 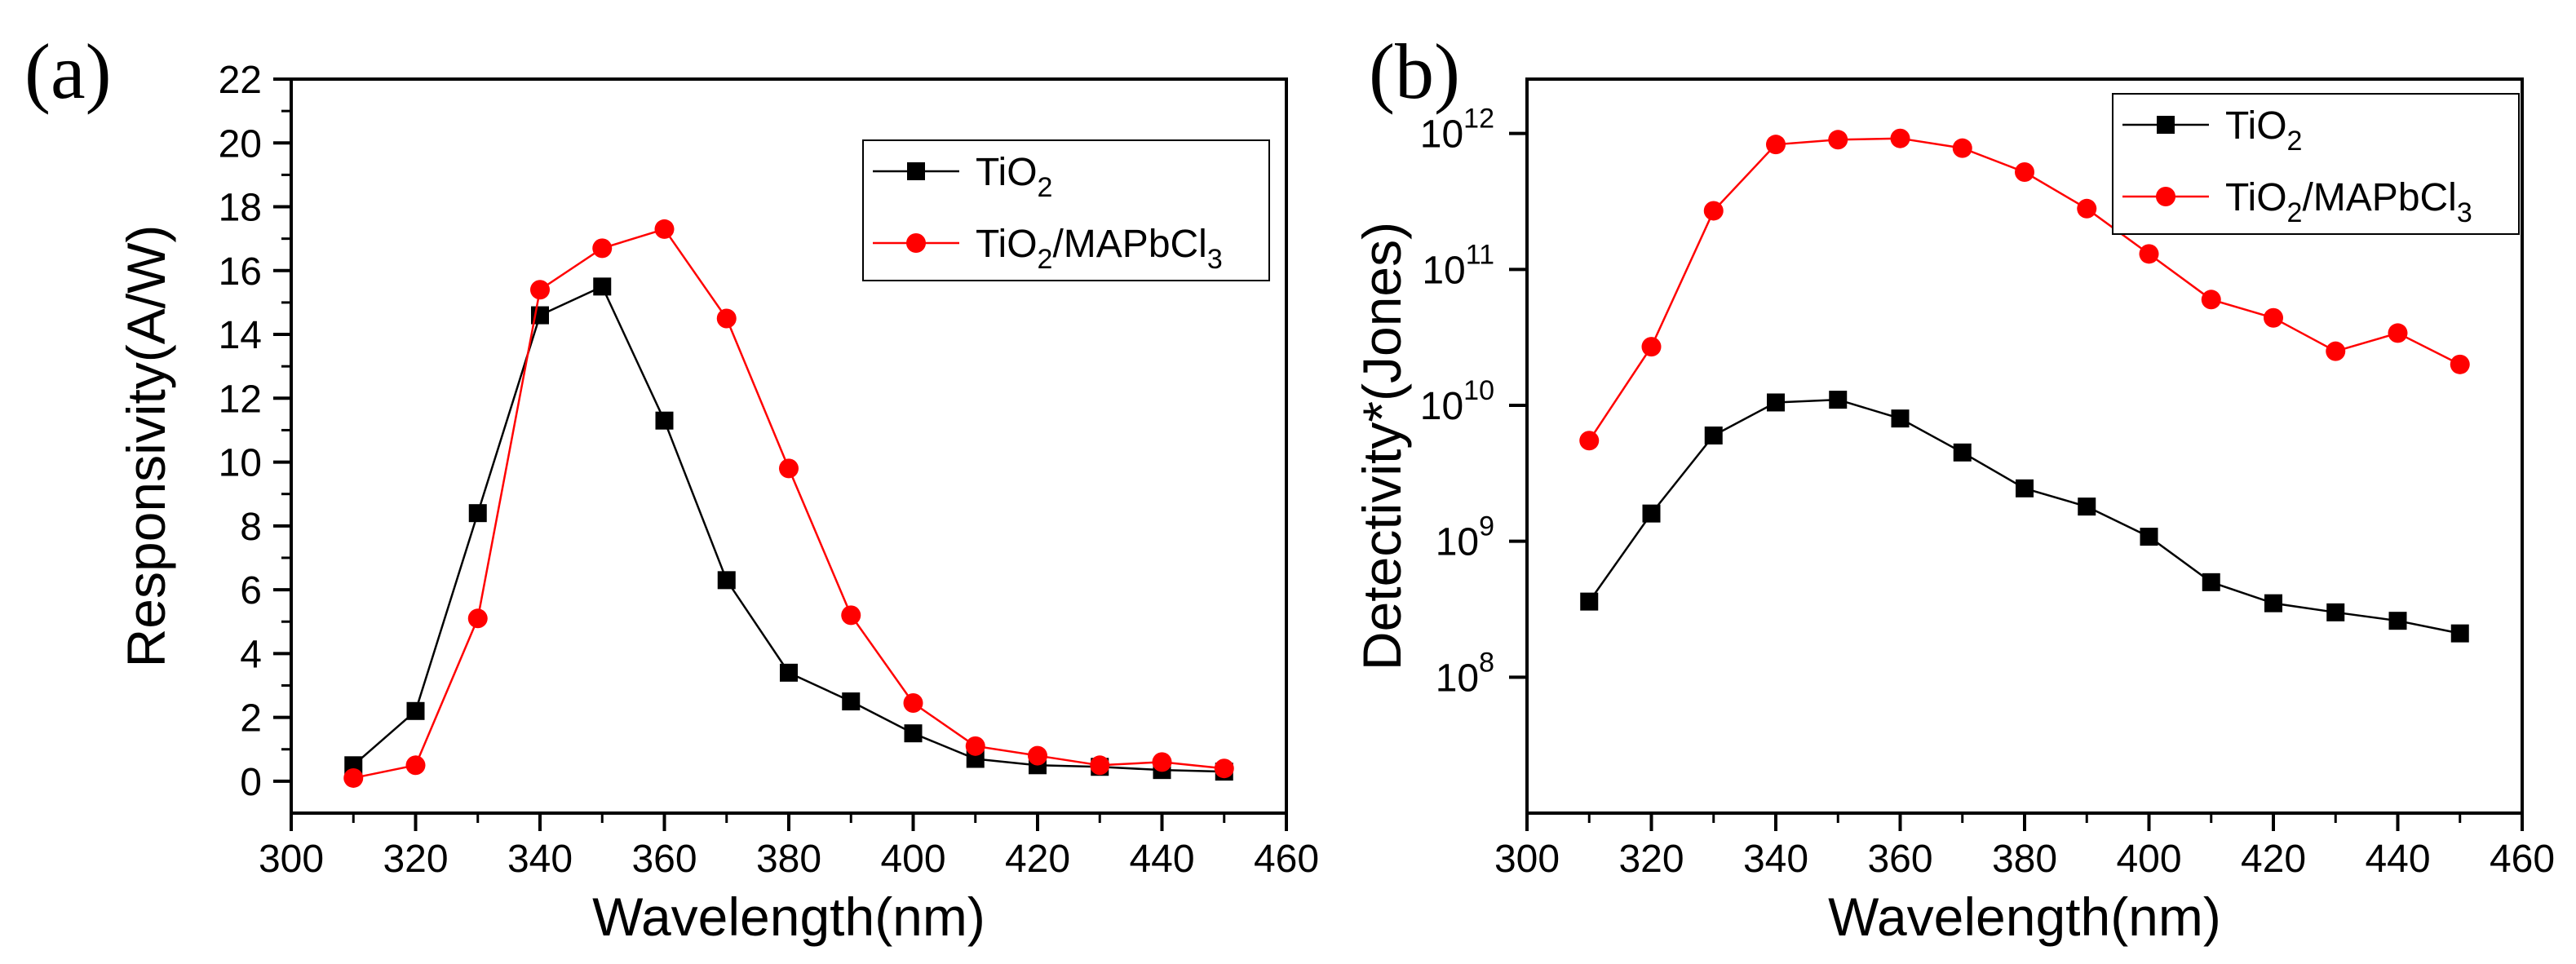 I want to click on y-axis-title: Detectivity*(Jones), so click(x=1382, y=446).